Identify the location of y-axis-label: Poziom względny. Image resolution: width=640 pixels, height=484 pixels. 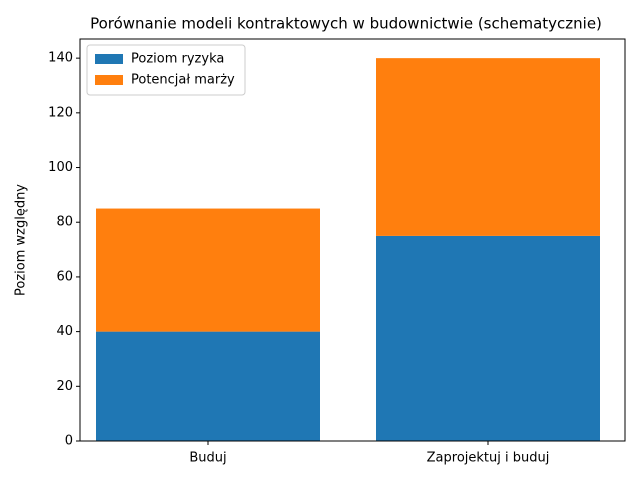
(21, 240).